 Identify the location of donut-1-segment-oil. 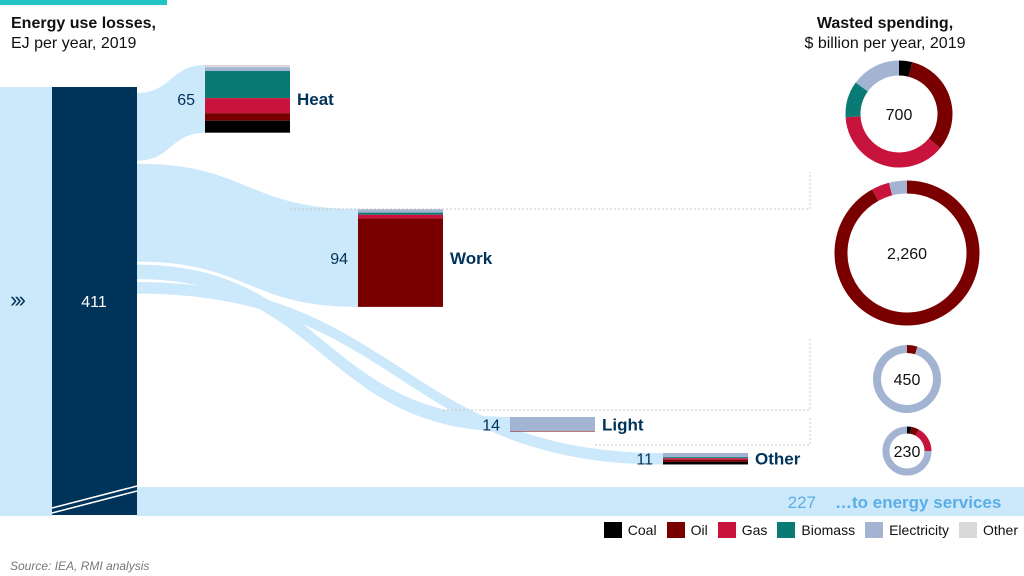
(907, 253).